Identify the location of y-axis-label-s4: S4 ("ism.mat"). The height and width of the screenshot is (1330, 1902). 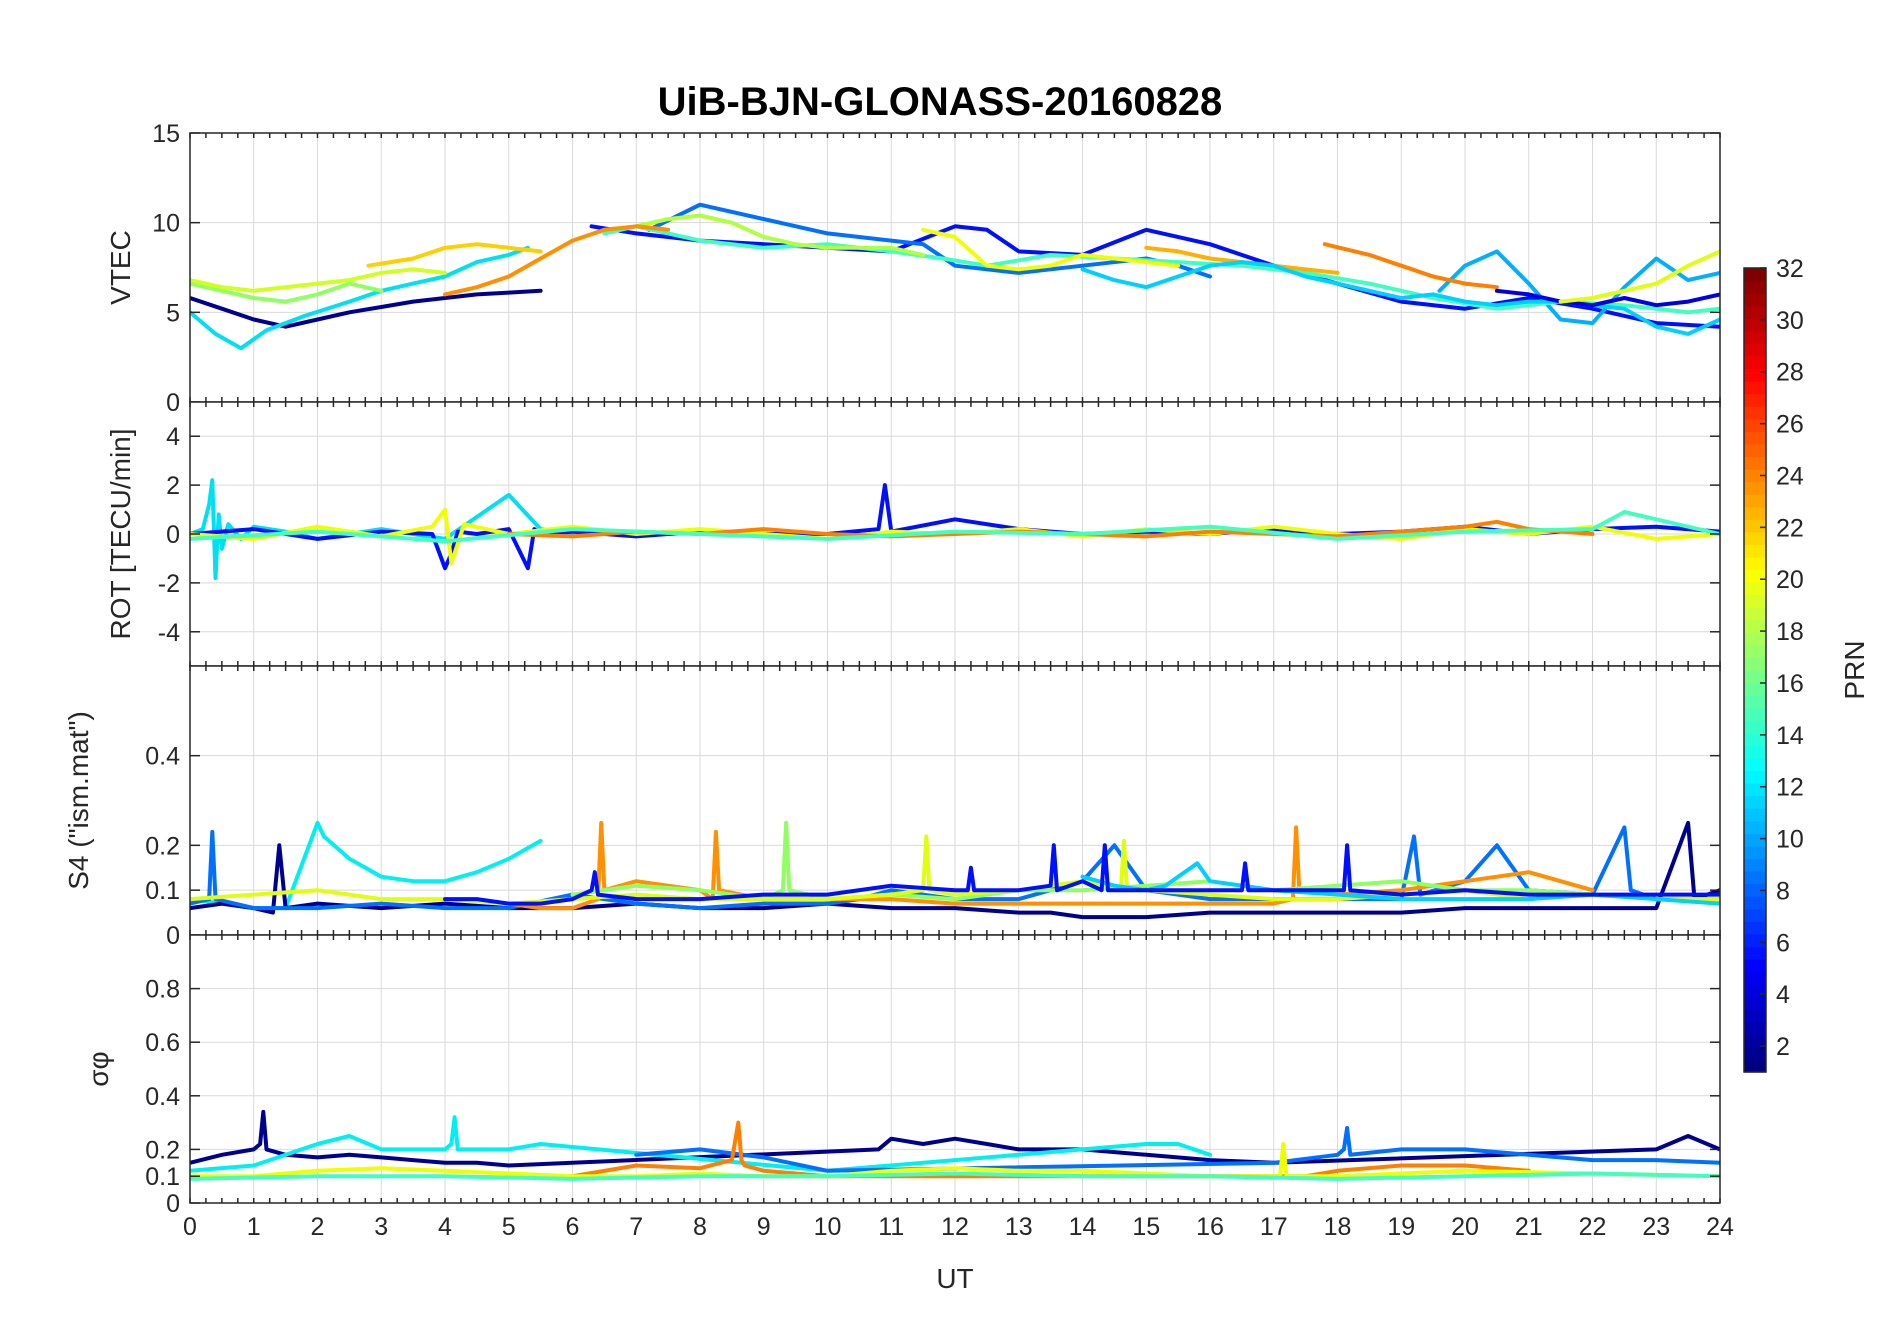
(78, 800).